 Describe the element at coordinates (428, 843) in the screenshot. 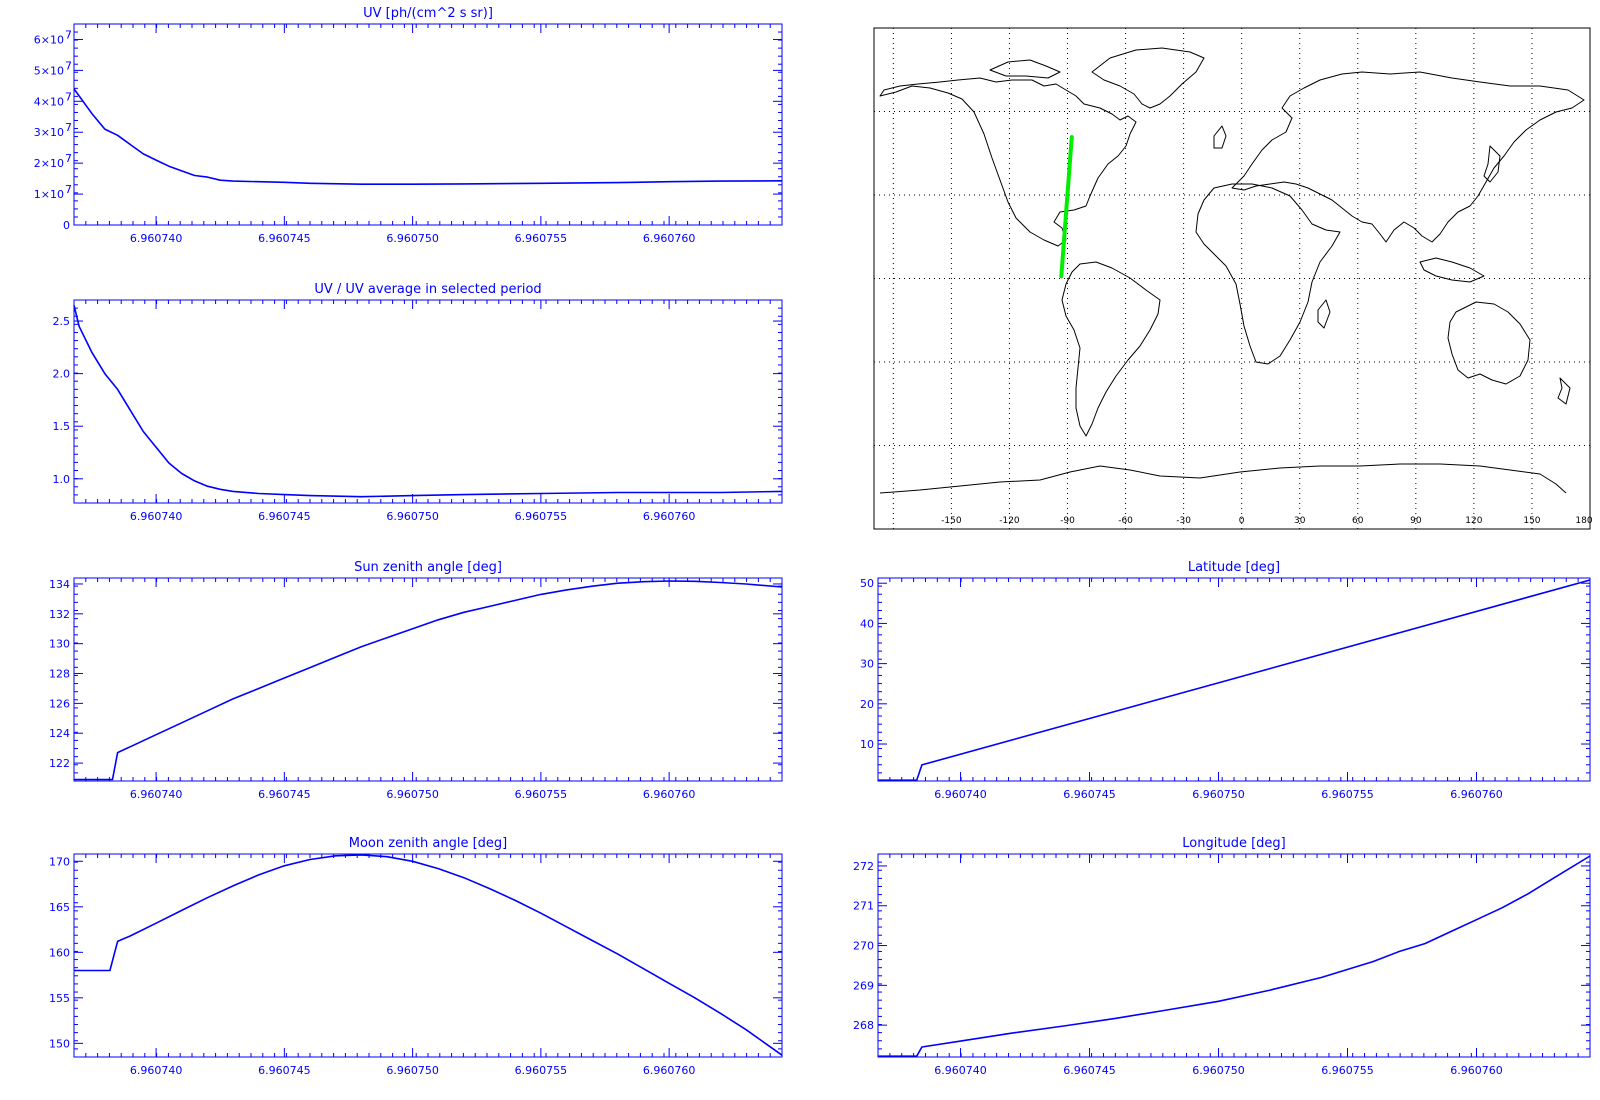

I see `panel-title-mza: Moon zenith angle [deg]` at that location.